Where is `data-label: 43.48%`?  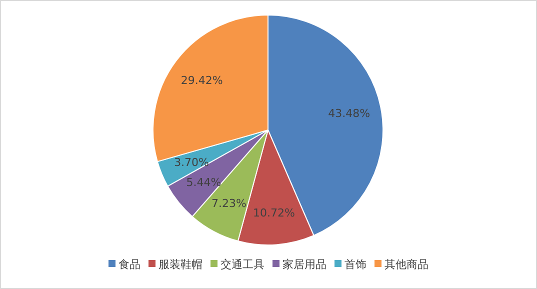
data-label: 43.48% is located at coordinates (349, 113).